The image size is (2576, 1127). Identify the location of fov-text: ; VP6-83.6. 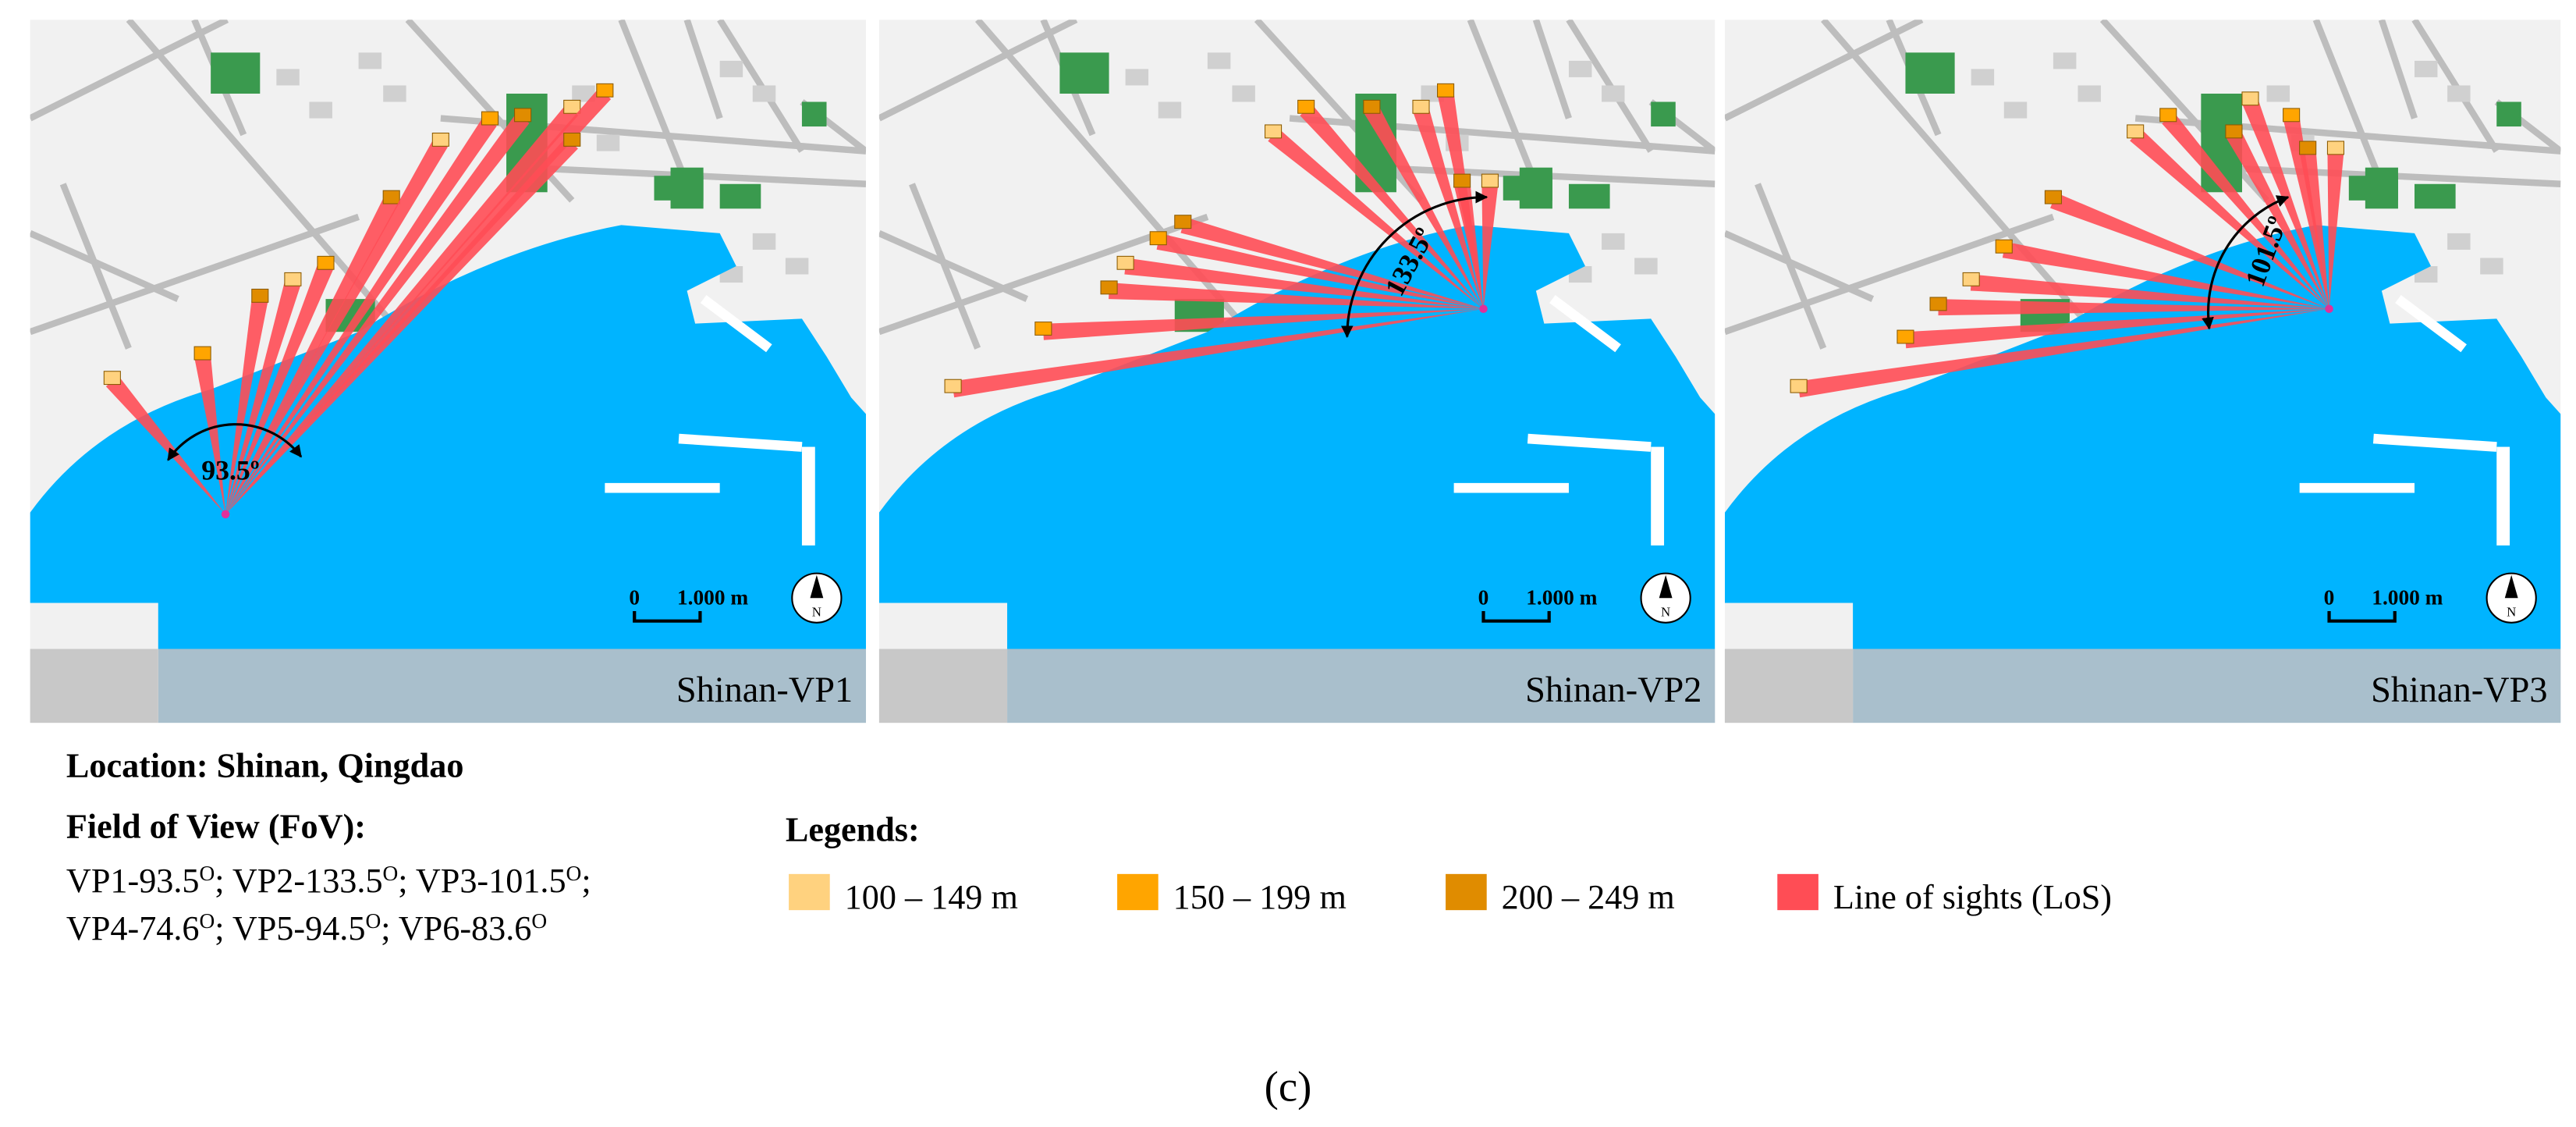
(456, 928).